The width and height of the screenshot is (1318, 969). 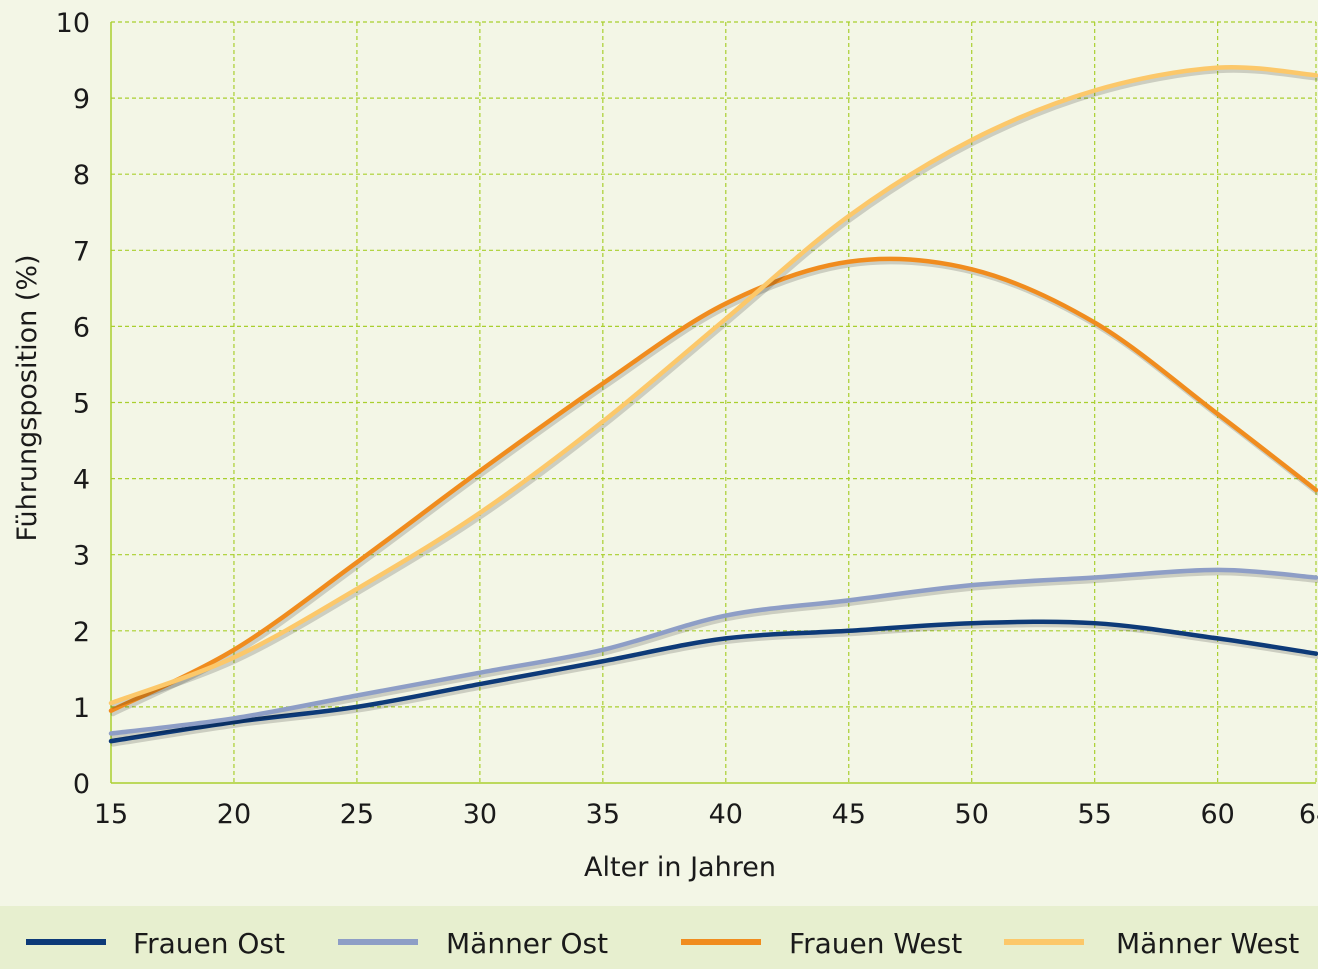 I want to click on x-tick-label: 25, so click(x=357, y=814).